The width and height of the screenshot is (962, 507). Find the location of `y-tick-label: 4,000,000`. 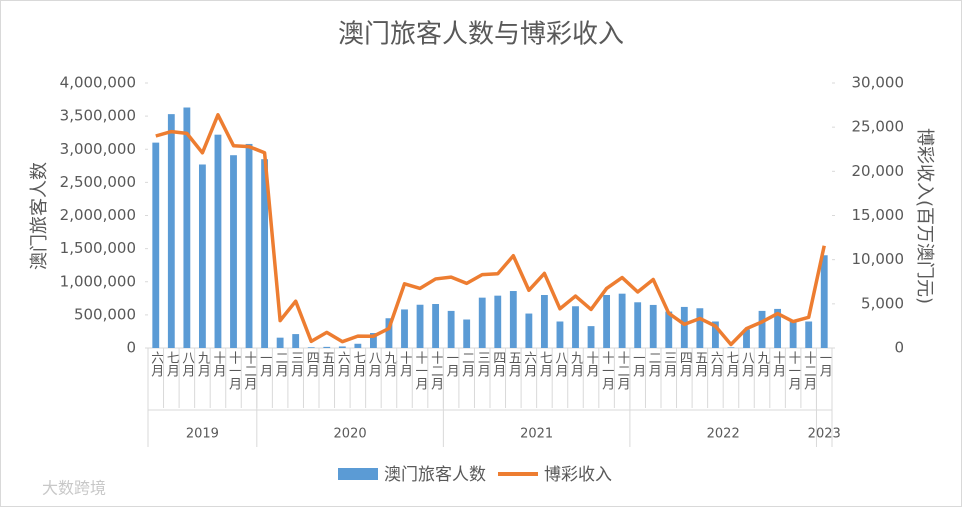

y-tick-label: 4,000,000 is located at coordinates (98, 83).